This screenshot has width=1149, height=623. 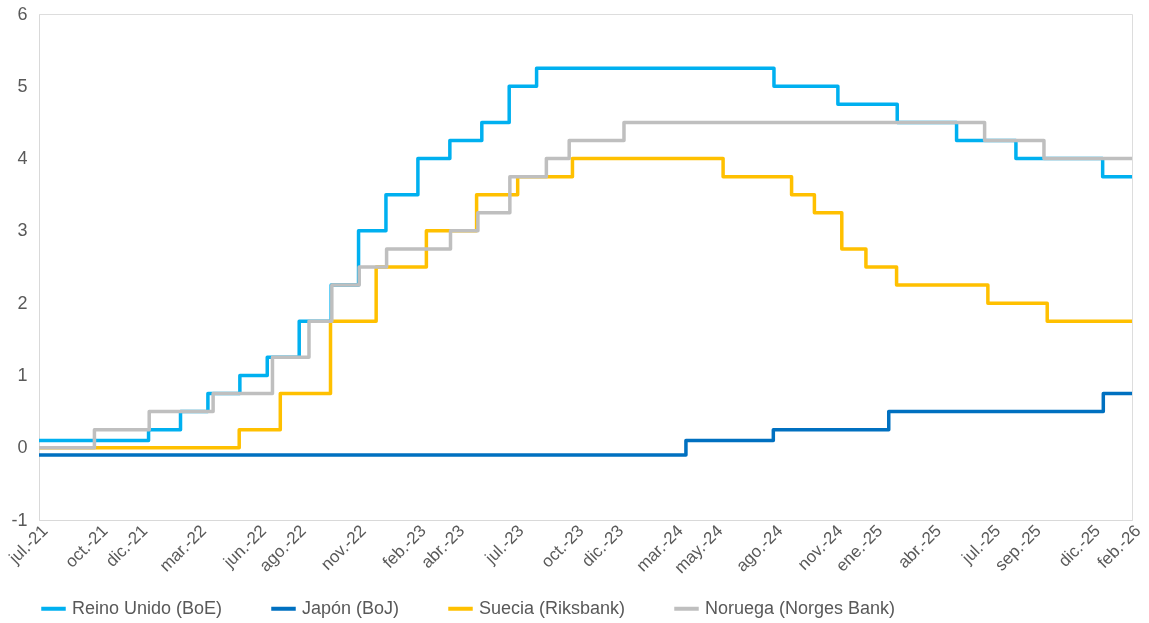 What do you see at coordinates (147, 607) in the screenshot?
I see `legend-label: Reino Unido (BoE)` at bounding box center [147, 607].